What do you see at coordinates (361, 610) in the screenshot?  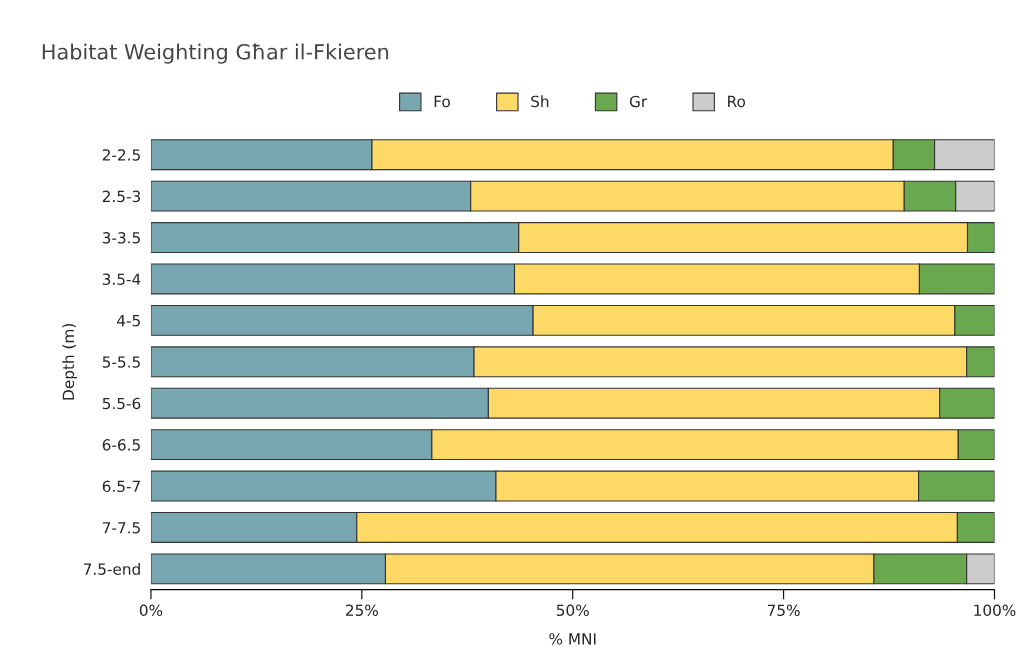 I see `x-tick-label: 25%` at bounding box center [361, 610].